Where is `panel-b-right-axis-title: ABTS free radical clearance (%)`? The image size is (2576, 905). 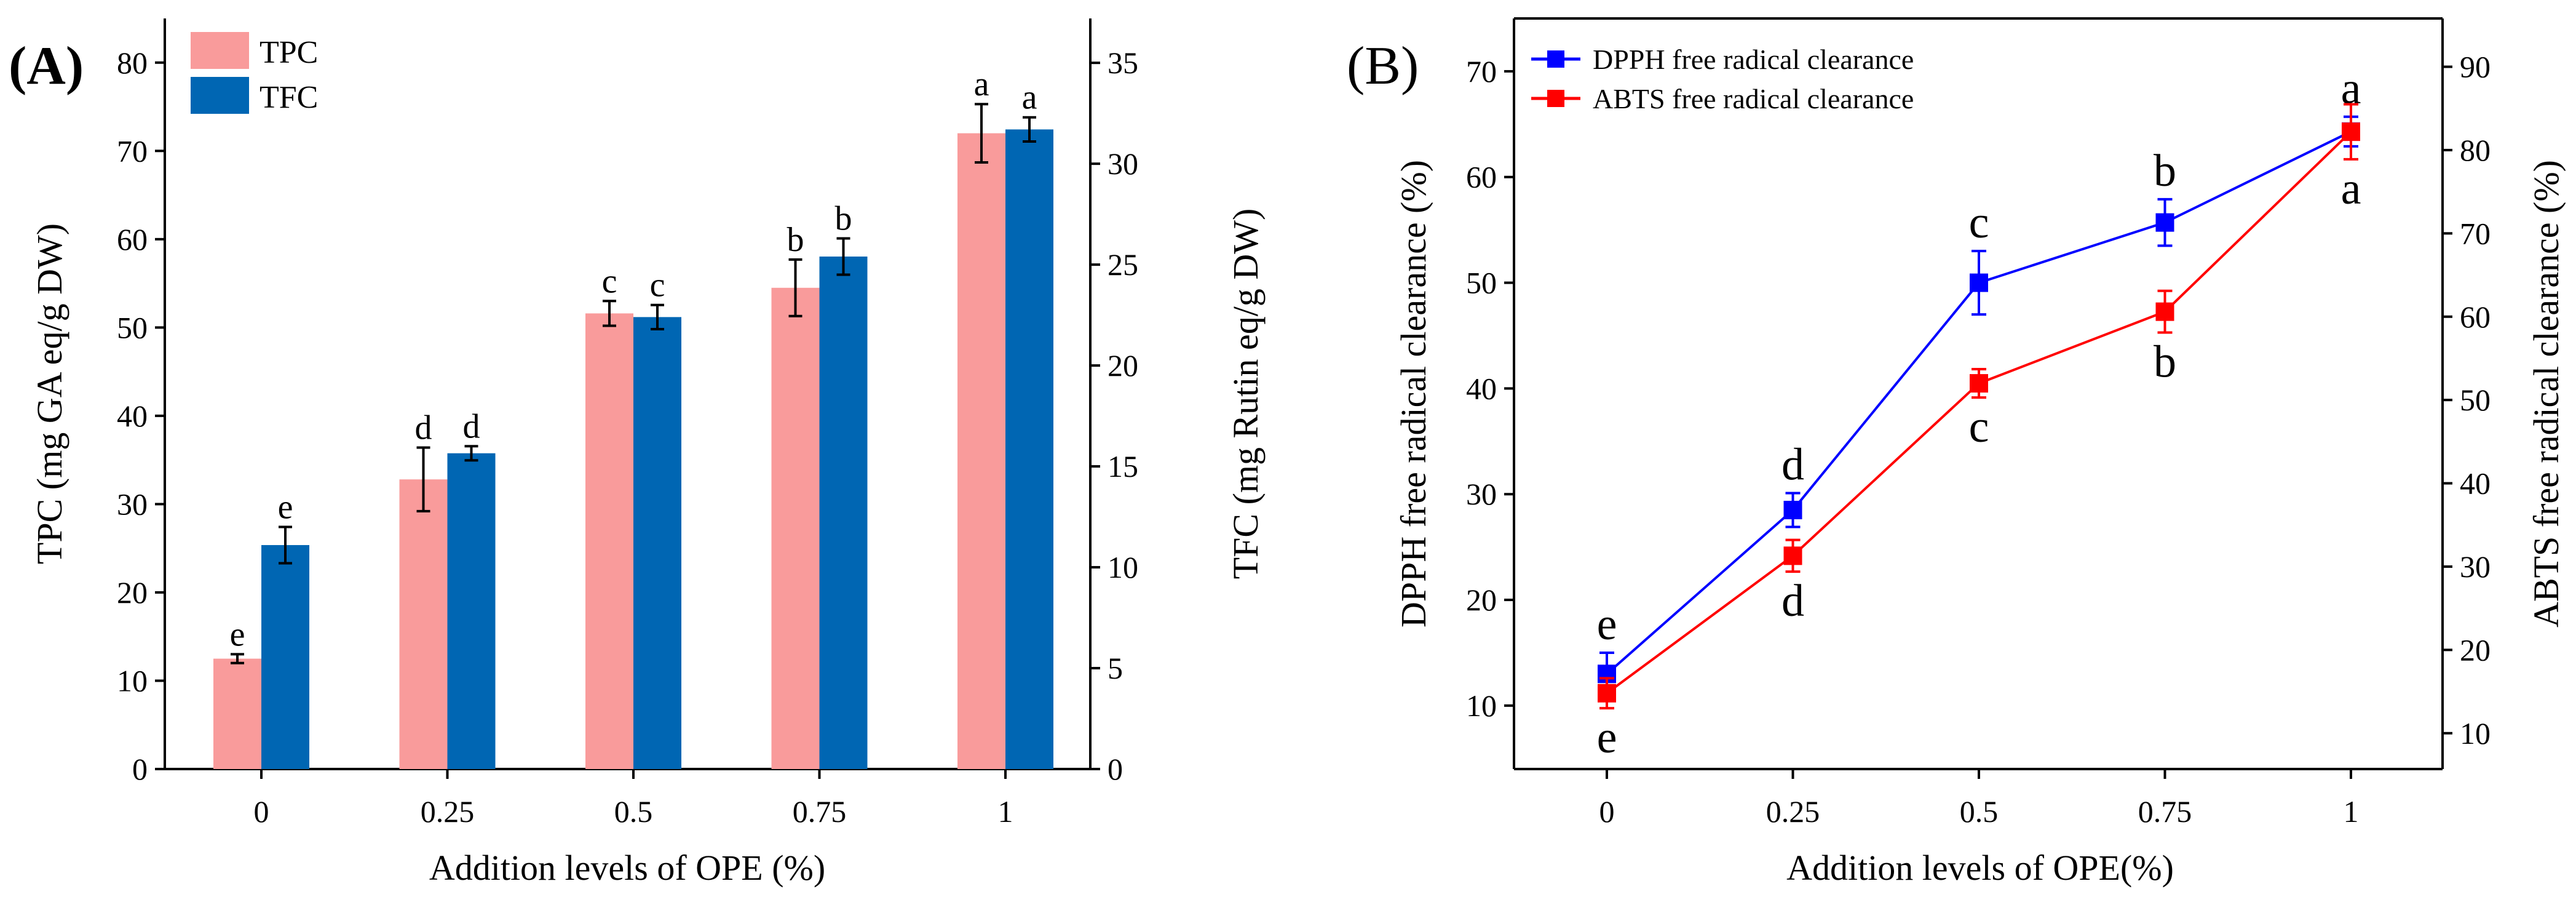 panel-b-right-axis-title: ABTS free radical clearance (%) is located at coordinates (2546, 394).